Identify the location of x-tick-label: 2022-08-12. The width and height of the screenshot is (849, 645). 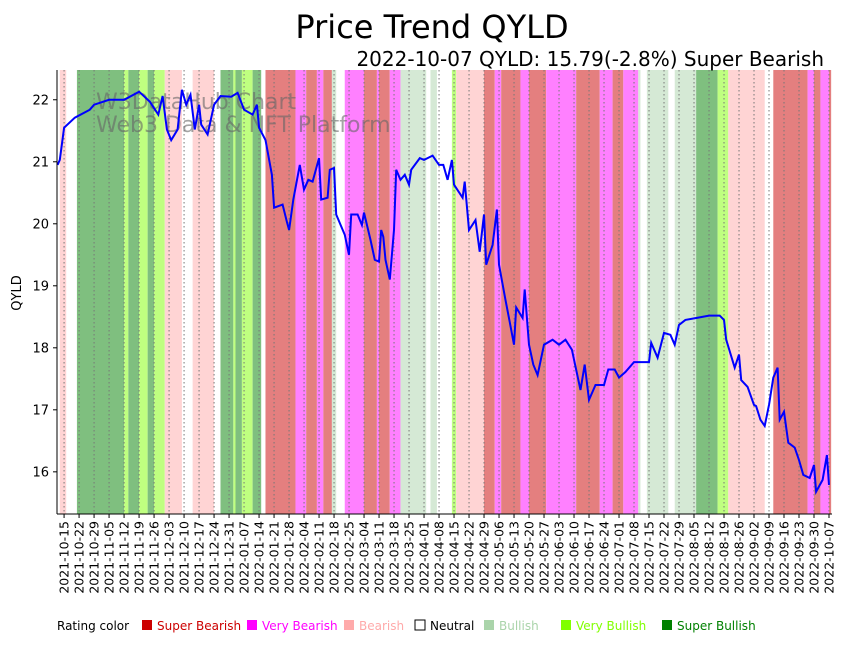
(709, 557).